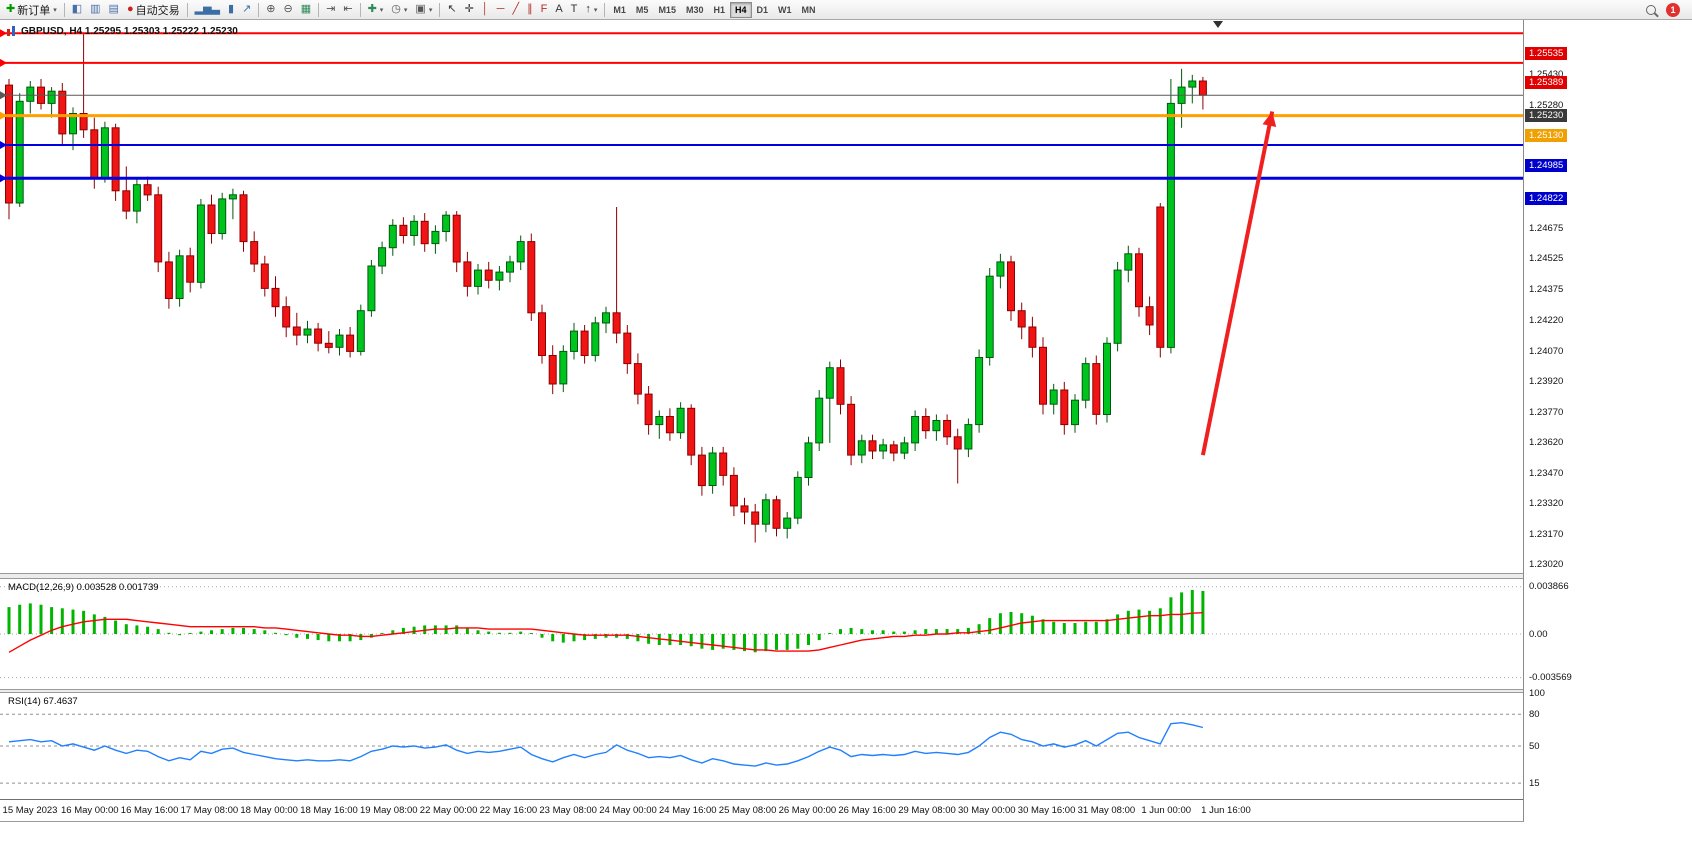  I want to click on crosshair-button: ✛, so click(469, 9).